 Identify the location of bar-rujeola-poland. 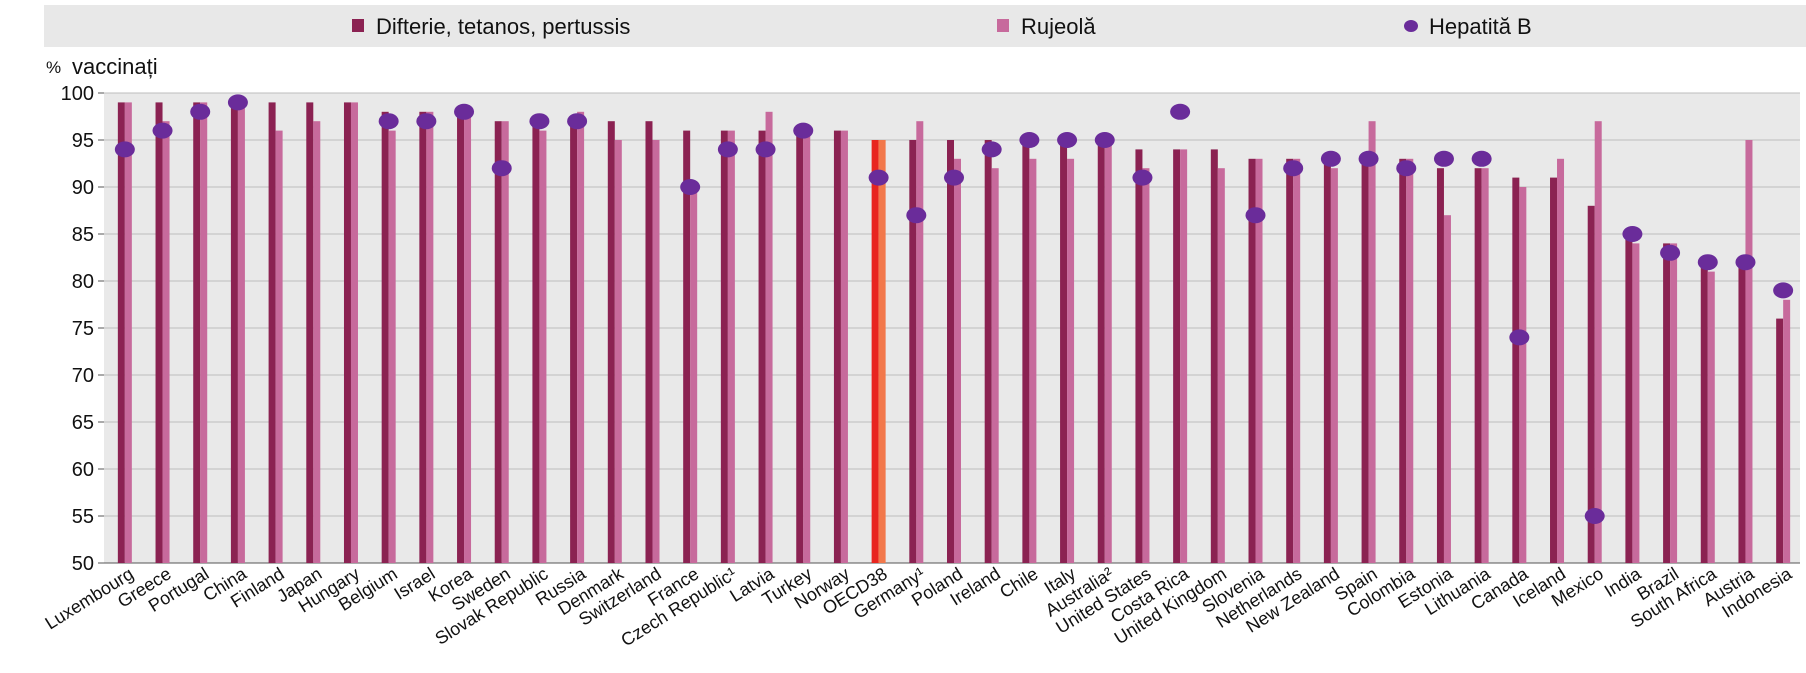
(957, 361).